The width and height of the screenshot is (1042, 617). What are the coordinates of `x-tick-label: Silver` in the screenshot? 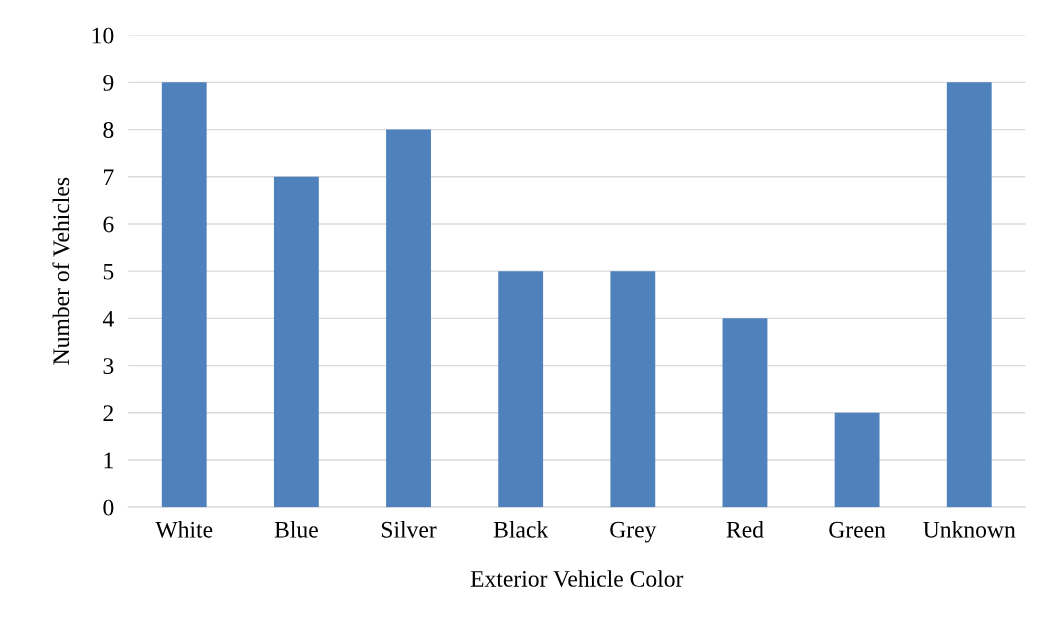 It's located at (409, 529).